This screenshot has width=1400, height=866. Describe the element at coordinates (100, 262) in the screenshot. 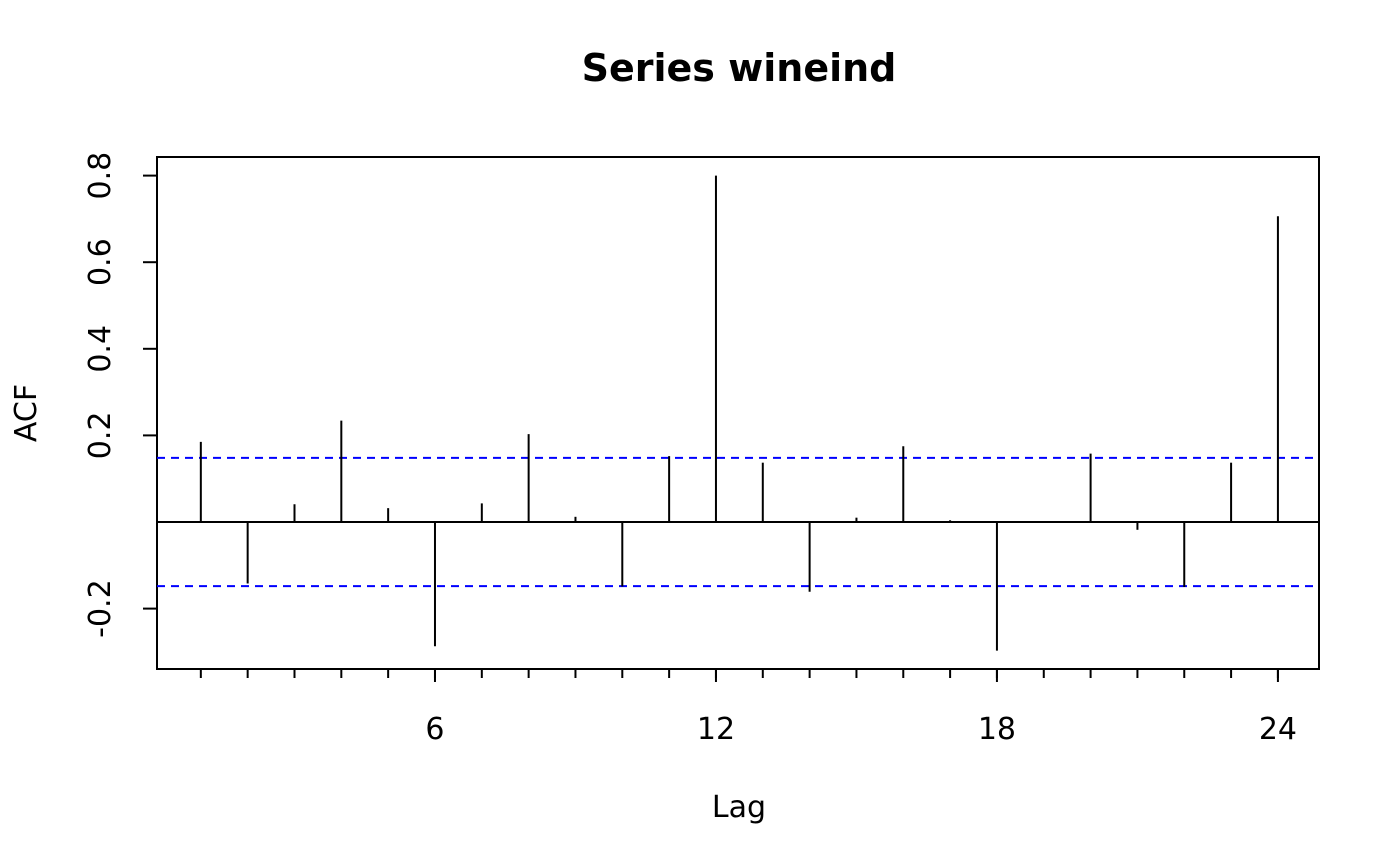

I see `y-tick-label-0.6: 0.6` at that location.